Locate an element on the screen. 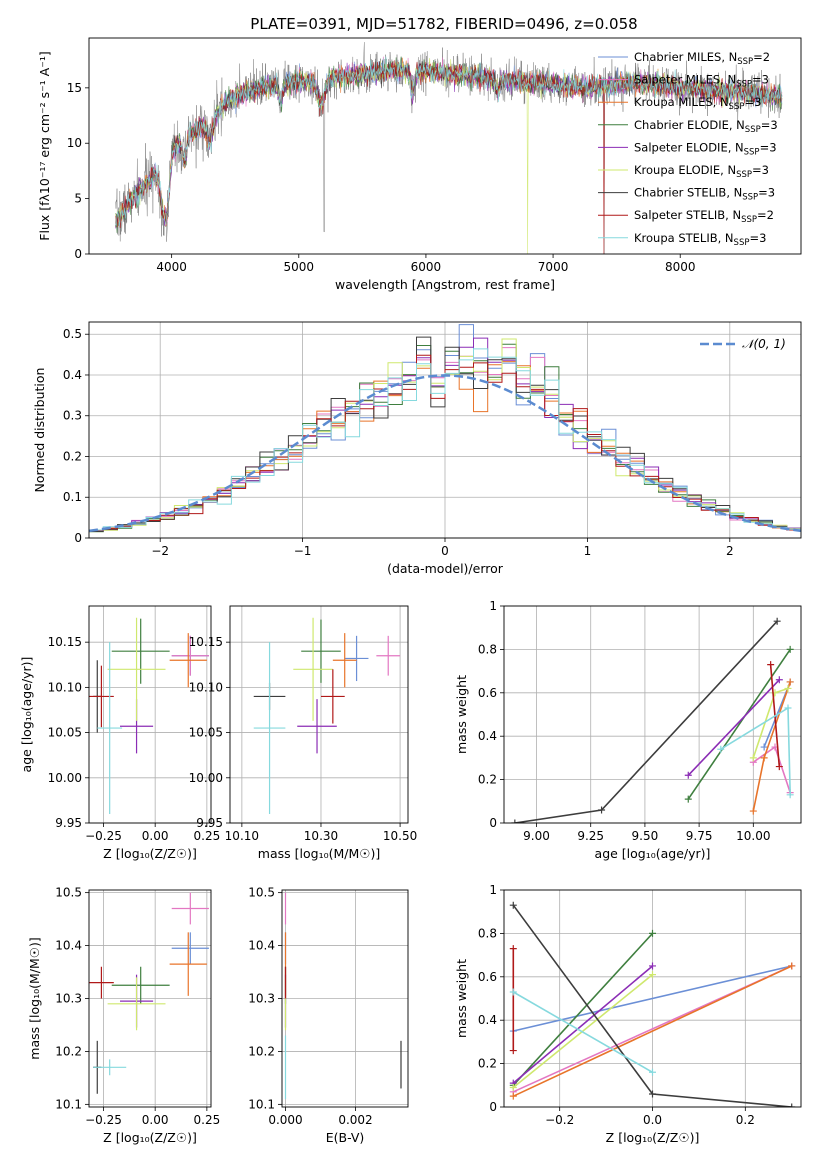  legend-label: Salpeter MILES, NSSP=3 is located at coordinates (701, 81).